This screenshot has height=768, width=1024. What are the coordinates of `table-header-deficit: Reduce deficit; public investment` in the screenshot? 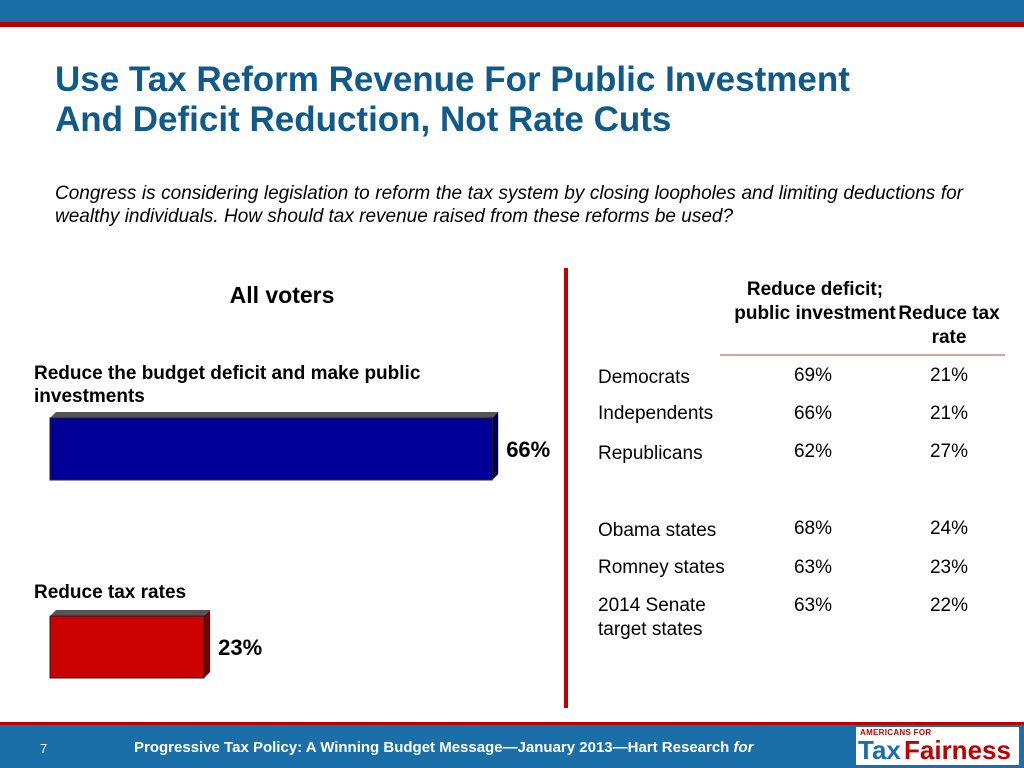 It's located at (815, 301).